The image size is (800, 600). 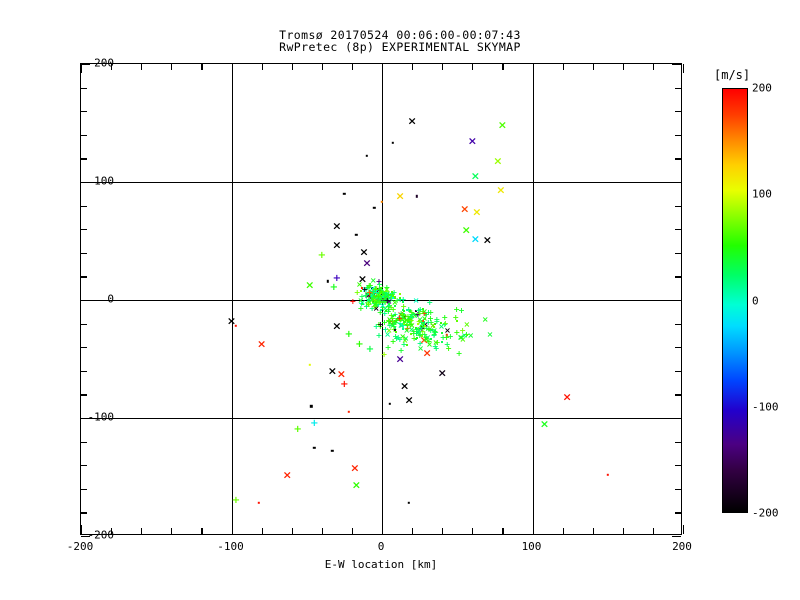 I want to click on colorbar-tick-label--100: -100, so click(x=765, y=407).